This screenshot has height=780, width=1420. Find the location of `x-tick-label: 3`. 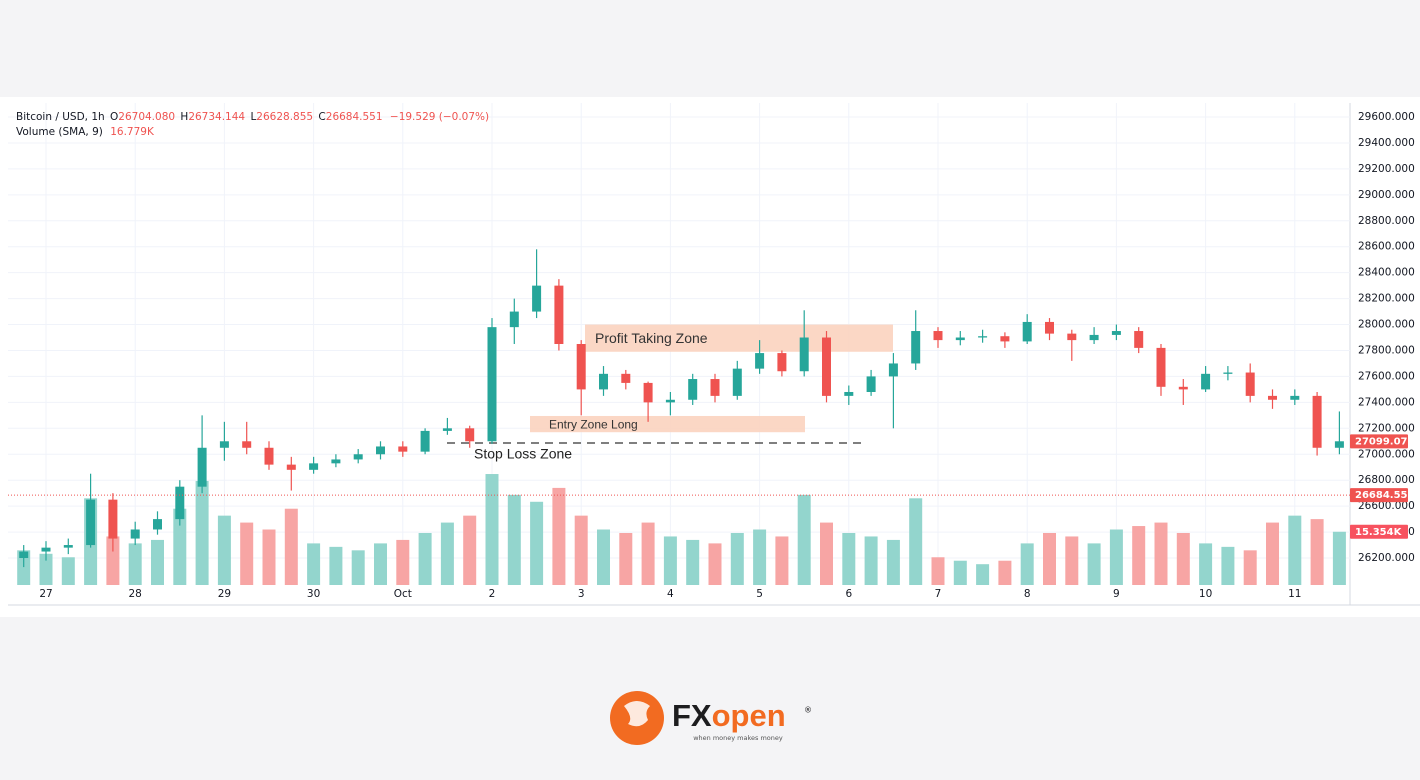

x-tick-label: 3 is located at coordinates (581, 594).